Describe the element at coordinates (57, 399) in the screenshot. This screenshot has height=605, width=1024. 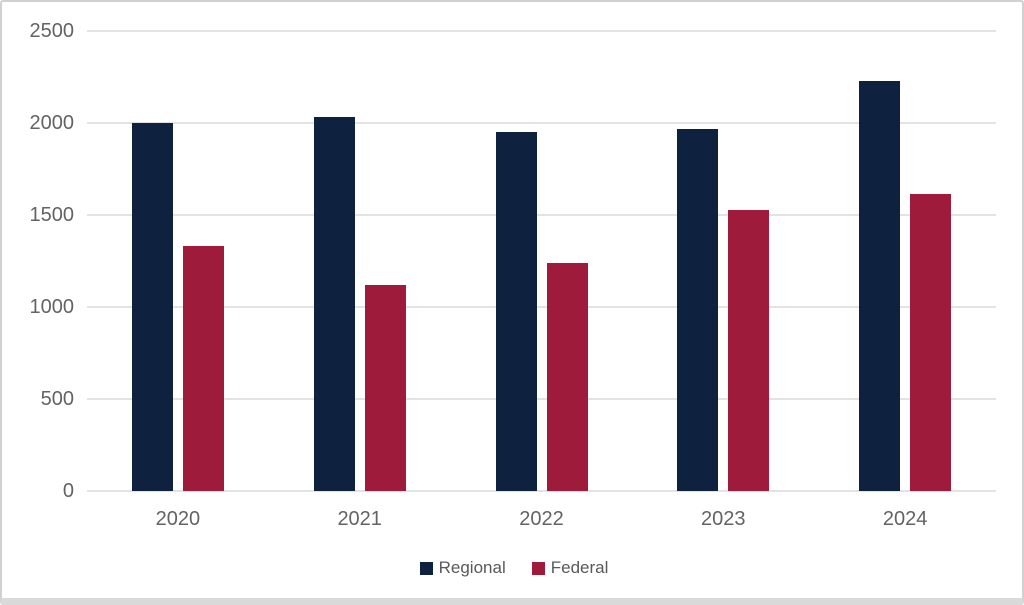
I see `y-axis-tick-label: 500` at that location.